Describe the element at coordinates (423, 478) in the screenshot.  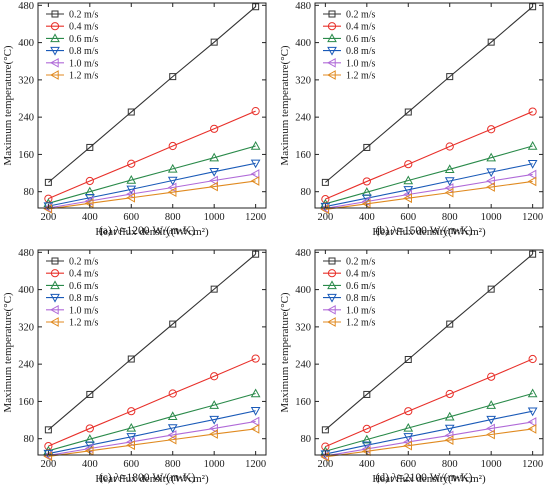
I see `panel-caption: (d) λ=2100 W/(m·K)` at that location.